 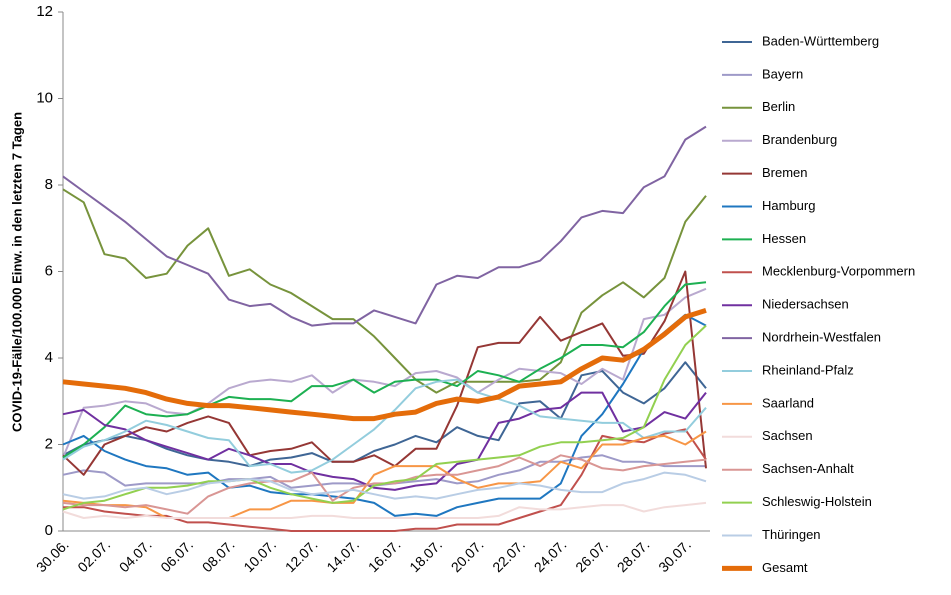 I want to click on y-tick-label: 6, so click(x=49, y=270).